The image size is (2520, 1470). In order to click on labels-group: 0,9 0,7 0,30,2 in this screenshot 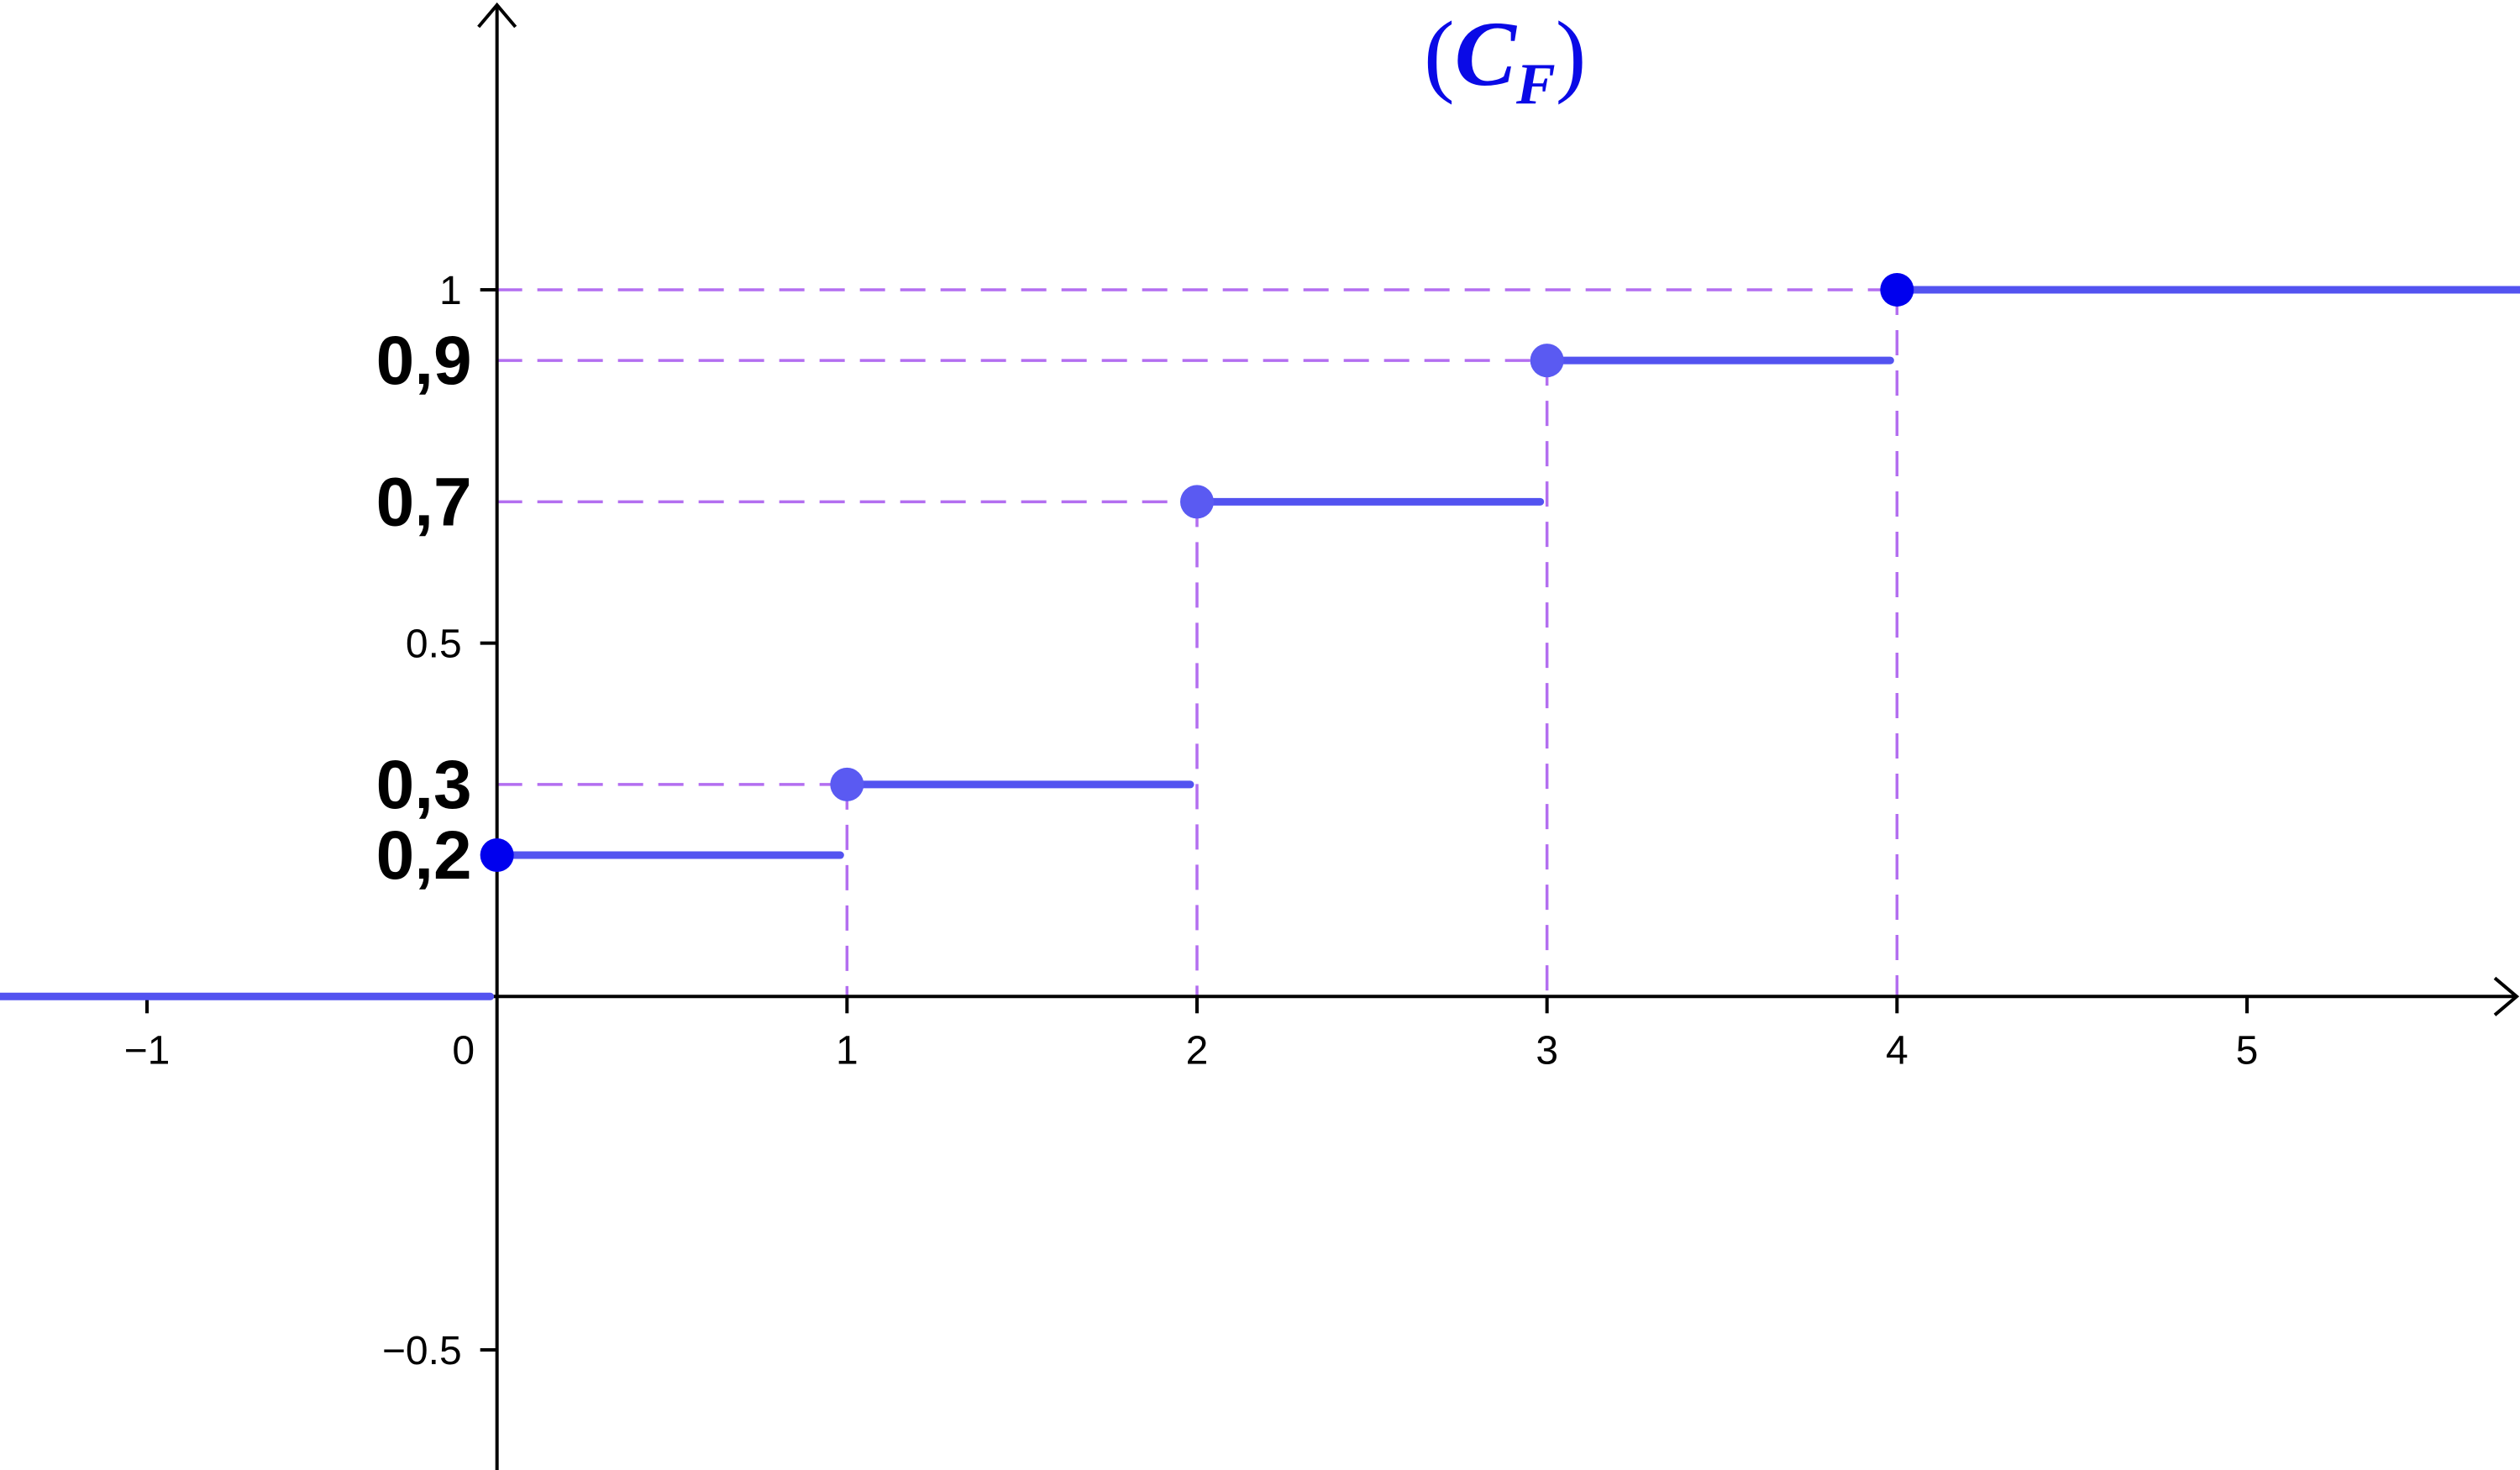, I will do `click(424, 608)`.